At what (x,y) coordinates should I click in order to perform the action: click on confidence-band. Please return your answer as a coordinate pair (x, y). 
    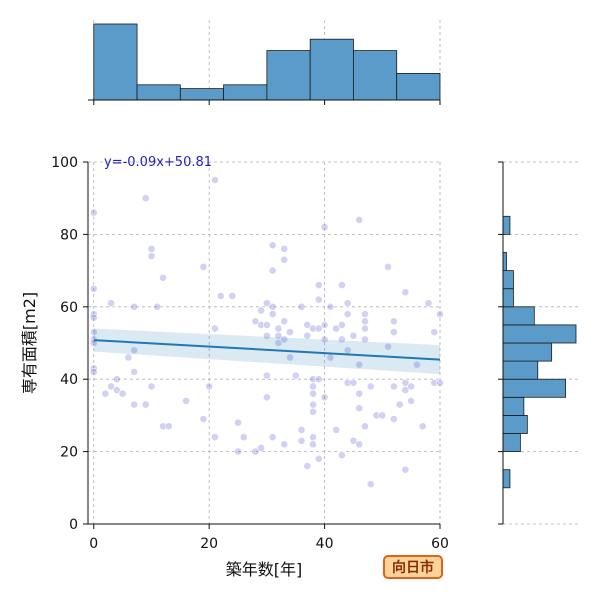
    Looking at the image, I should click on (266, 351).